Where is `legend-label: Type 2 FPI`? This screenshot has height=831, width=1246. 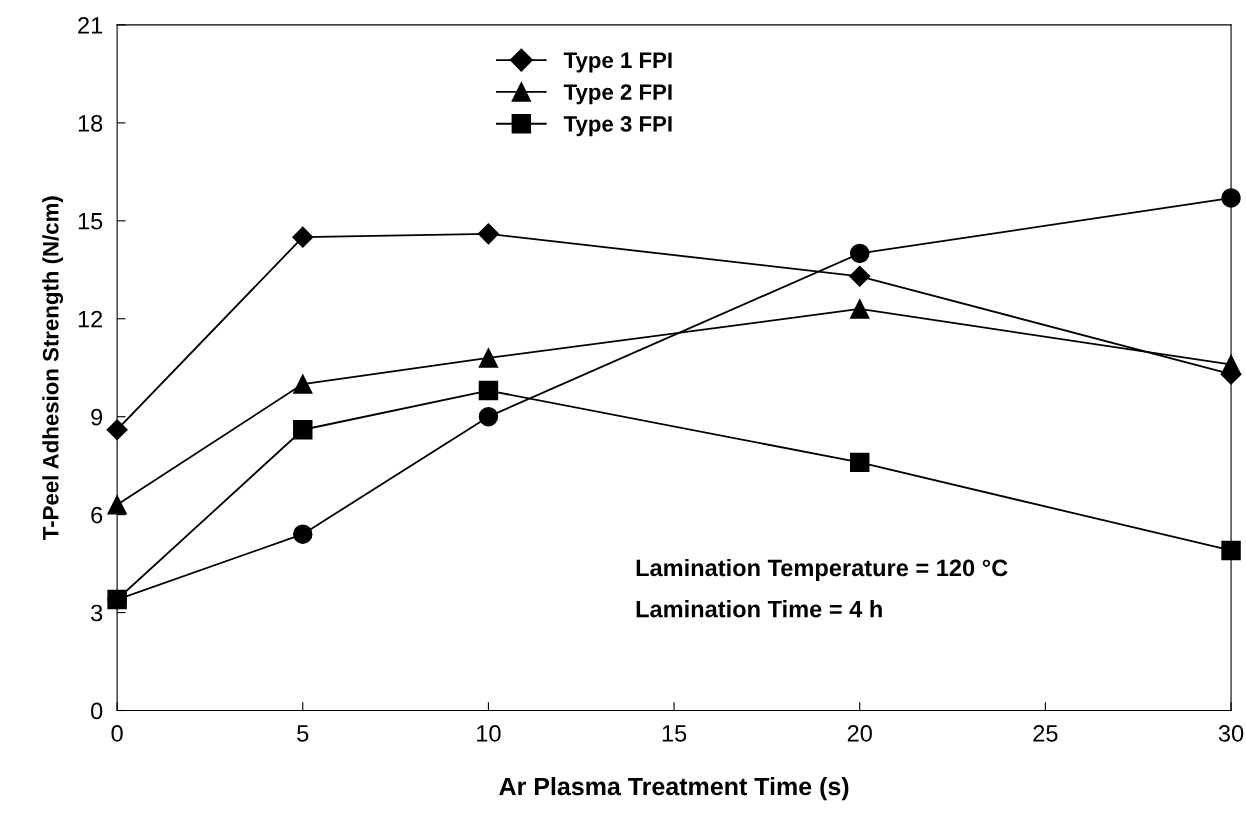
legend-label: Type 2 FPI is located at coordinates (617, 94).